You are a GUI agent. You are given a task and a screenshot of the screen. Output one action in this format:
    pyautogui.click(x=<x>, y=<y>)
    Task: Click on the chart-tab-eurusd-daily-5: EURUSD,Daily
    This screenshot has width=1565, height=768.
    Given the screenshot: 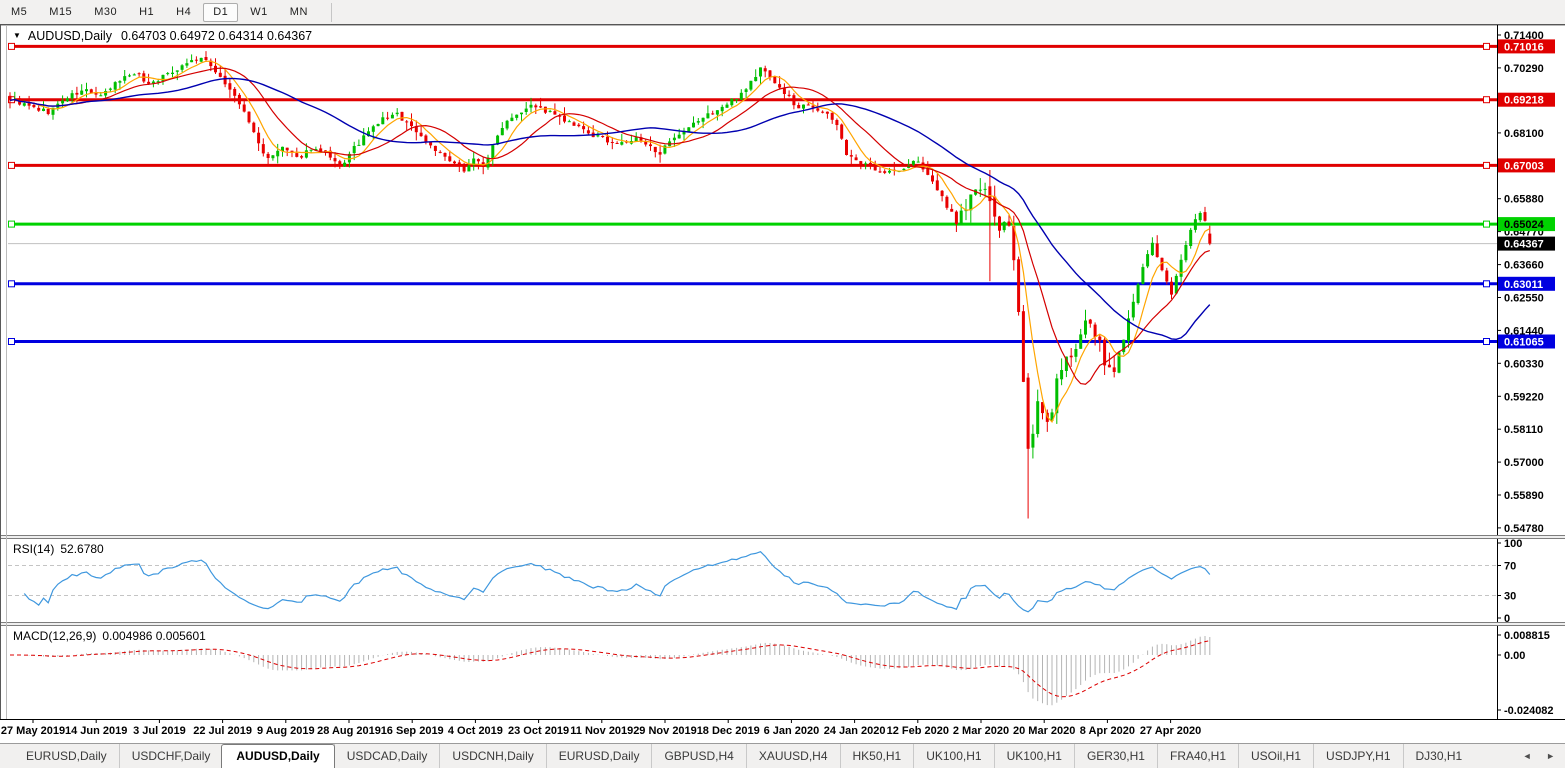 What is the action you would take?
    pyautogui.click(x=598, y=756)
    